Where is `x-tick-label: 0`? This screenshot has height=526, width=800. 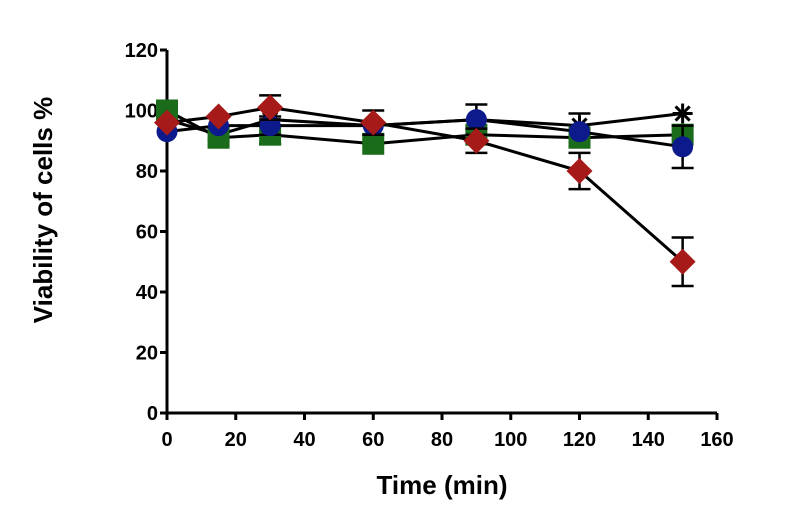 x-tick-label: 0 is located at coordinates (166, 440).